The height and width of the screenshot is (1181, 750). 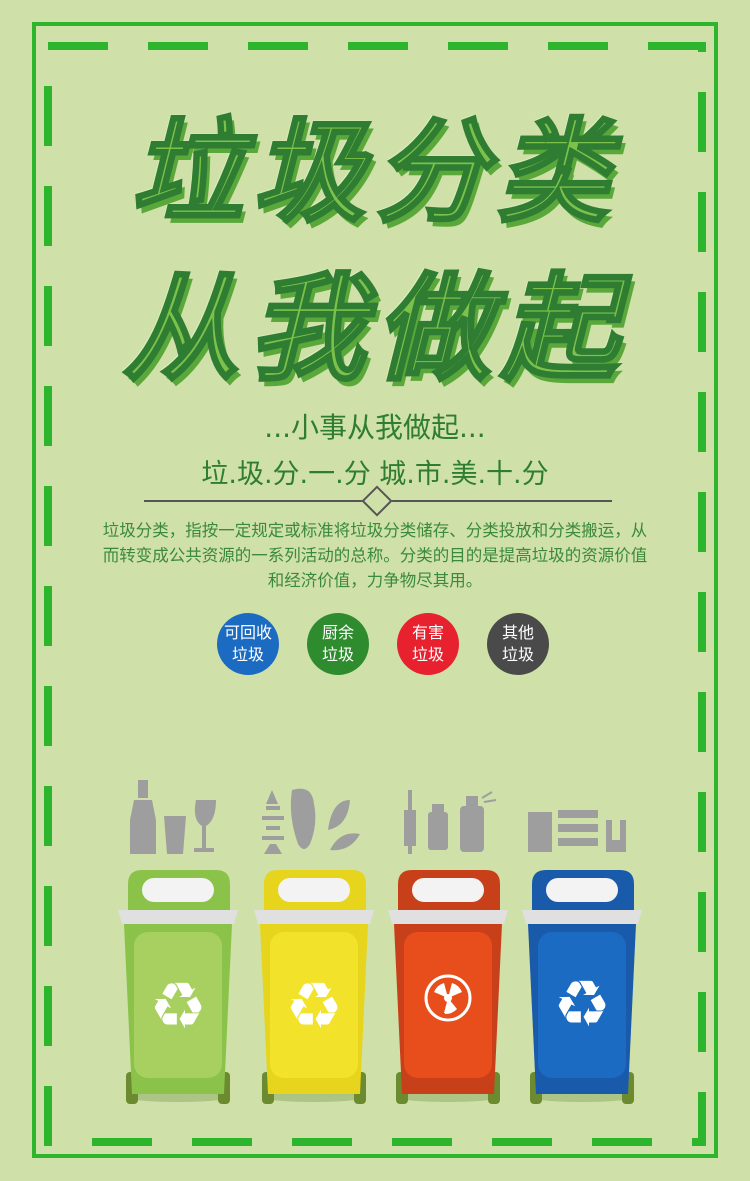 I want to click on bin-red, so click(x=448, y=987).